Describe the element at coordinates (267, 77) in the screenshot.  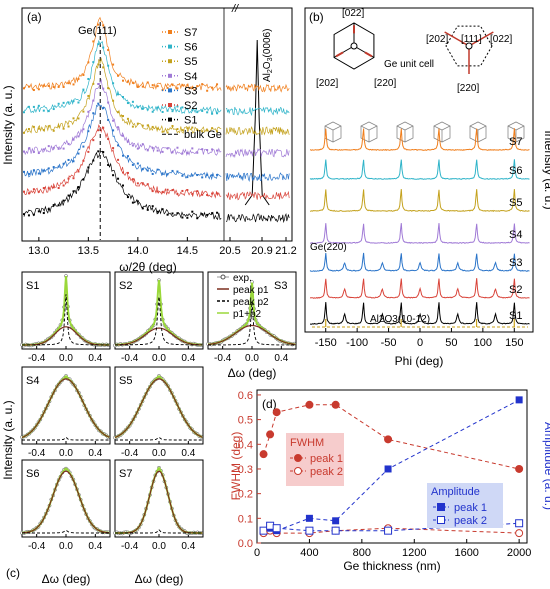
I see `al2o3-part: Al` at that location.